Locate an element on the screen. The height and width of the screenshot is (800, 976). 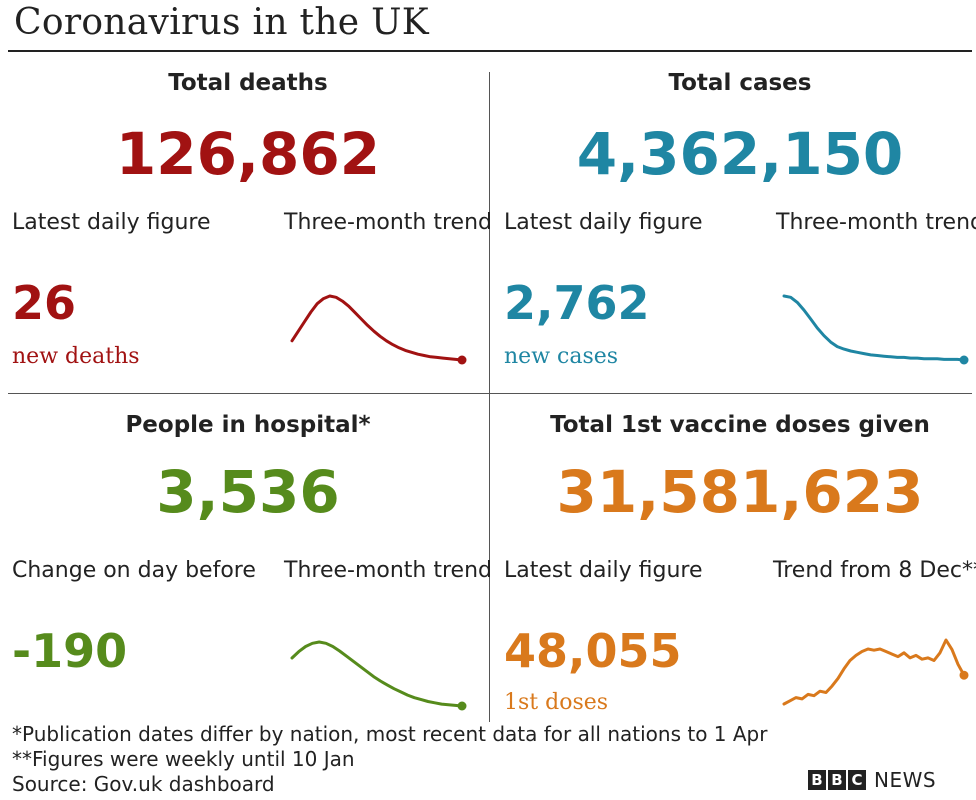
panel-heading: Total deaths is located at coordinates (248, 83).